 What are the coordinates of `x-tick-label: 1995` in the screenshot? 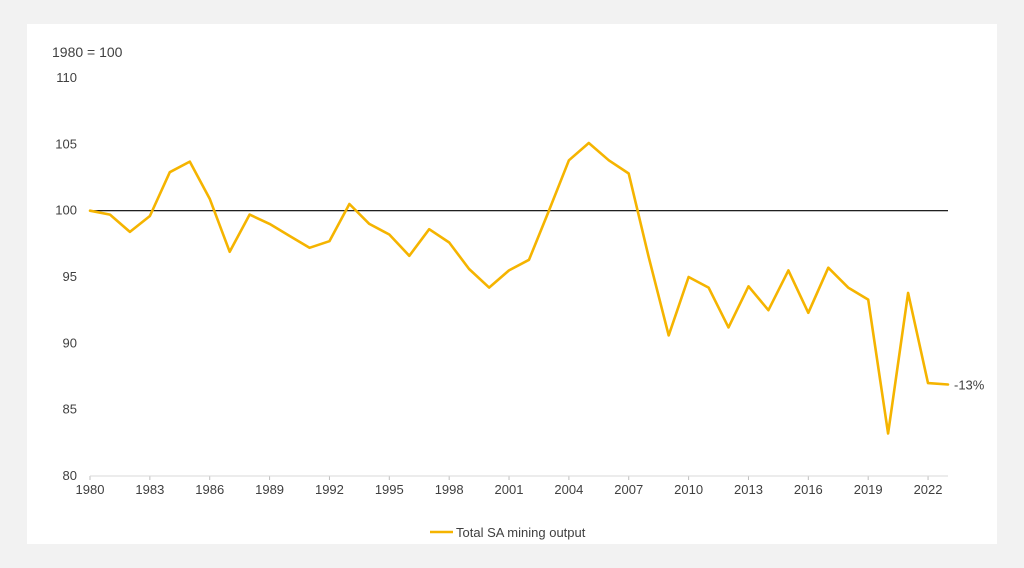 It's located at (389, 489).